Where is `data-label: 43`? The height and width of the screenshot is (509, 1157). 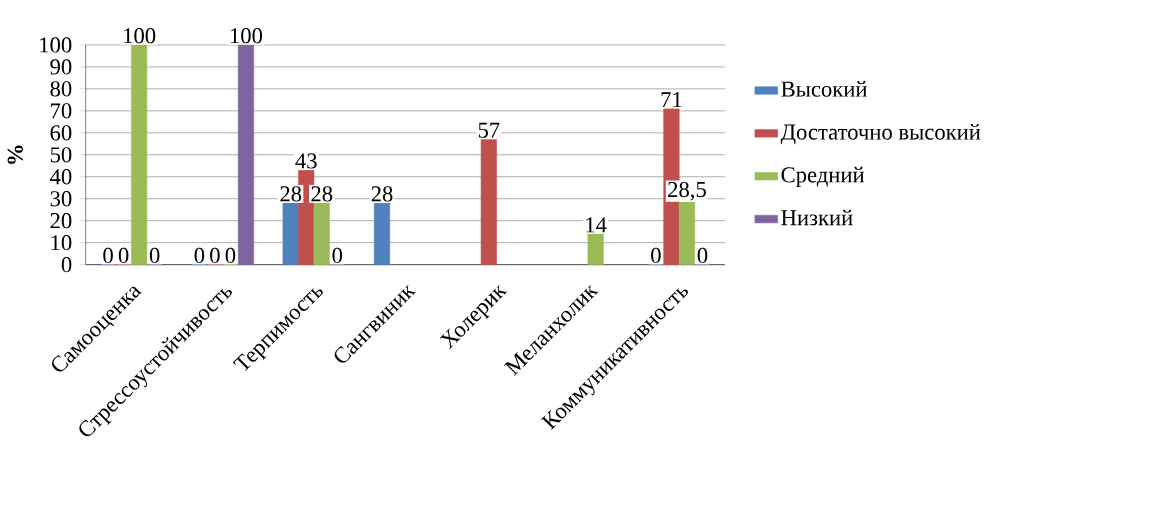 data-label: 43 is located at coordinates (306, 161).